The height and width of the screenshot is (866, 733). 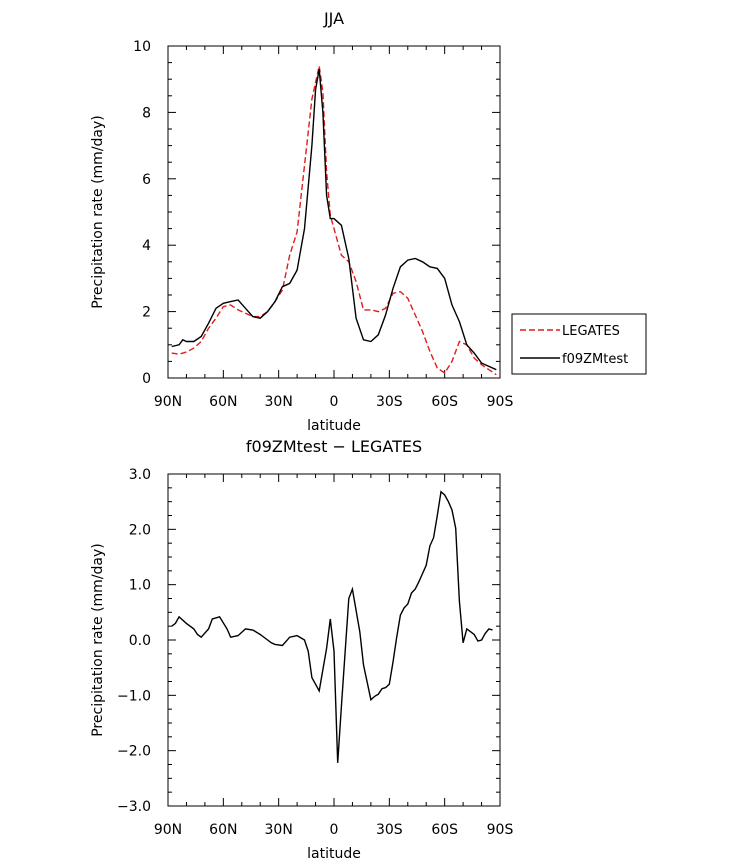 I want to click on y-tick-label: 2.0, so click(x=140, y=530).